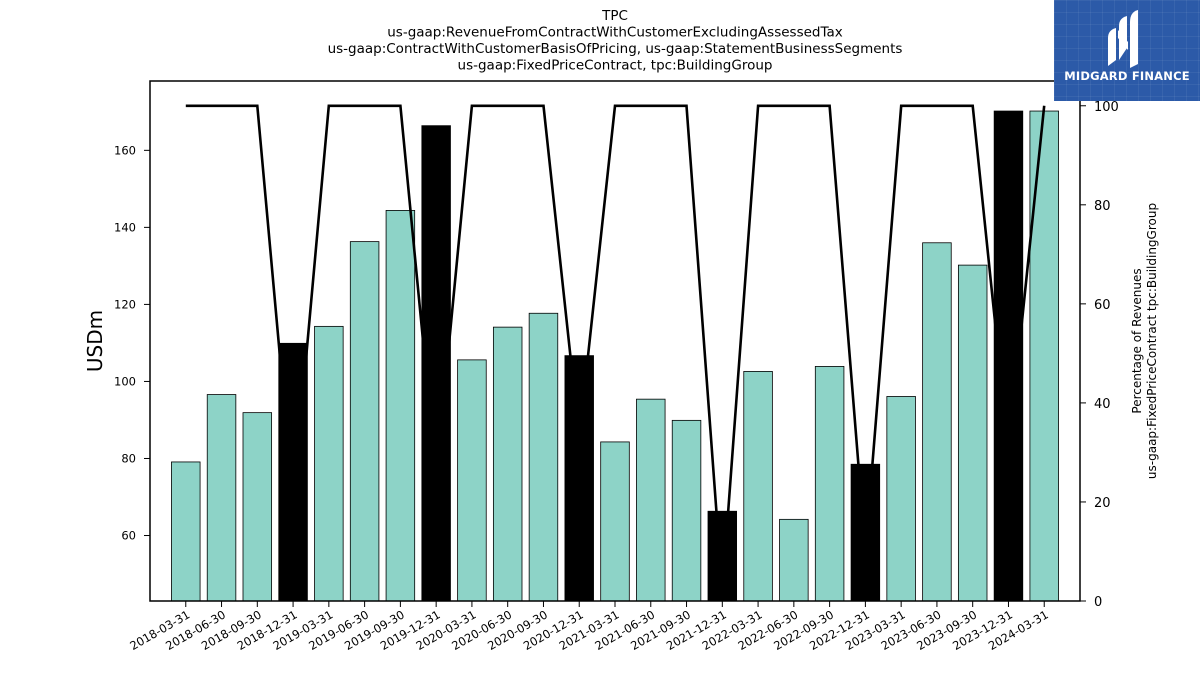 This screenshot has width=1200, height=675. What do you see at coordinates (128, 536) in the screenshot?
I see `y-tick-label: 60` at bounding box center [128, 536].